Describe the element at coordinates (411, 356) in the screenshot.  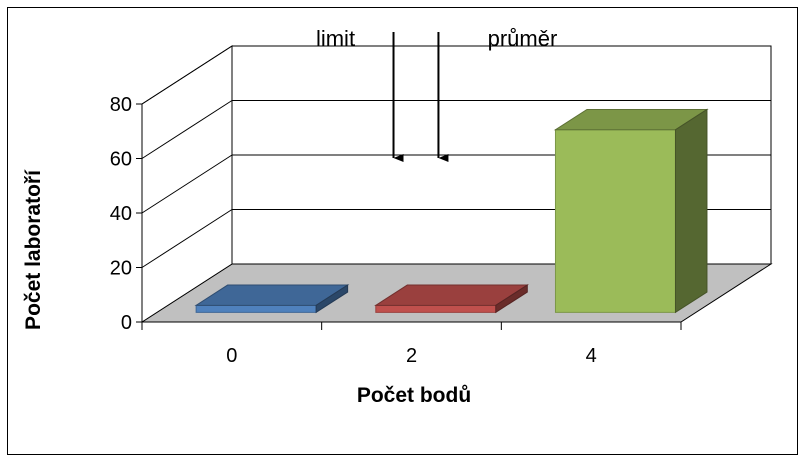
I see `x-tick-label: 2` at that location.